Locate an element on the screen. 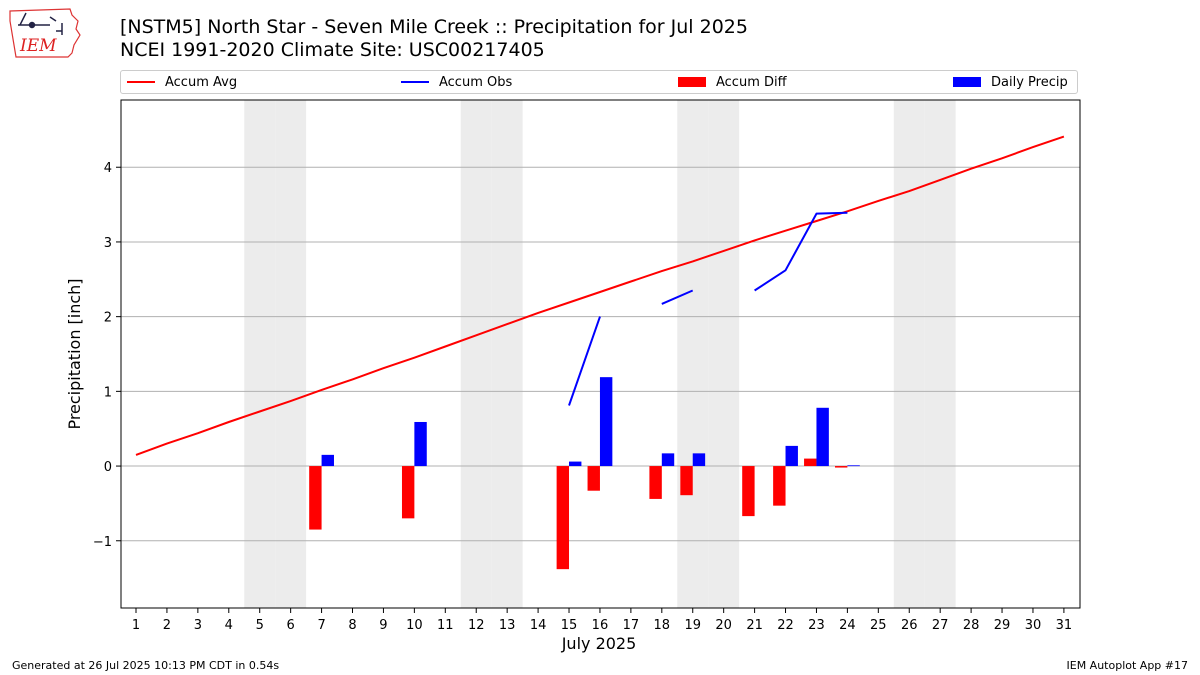 This screenshot has height=675, width=1200. x-tick-label: 28 is located at coordinates (971, 625).